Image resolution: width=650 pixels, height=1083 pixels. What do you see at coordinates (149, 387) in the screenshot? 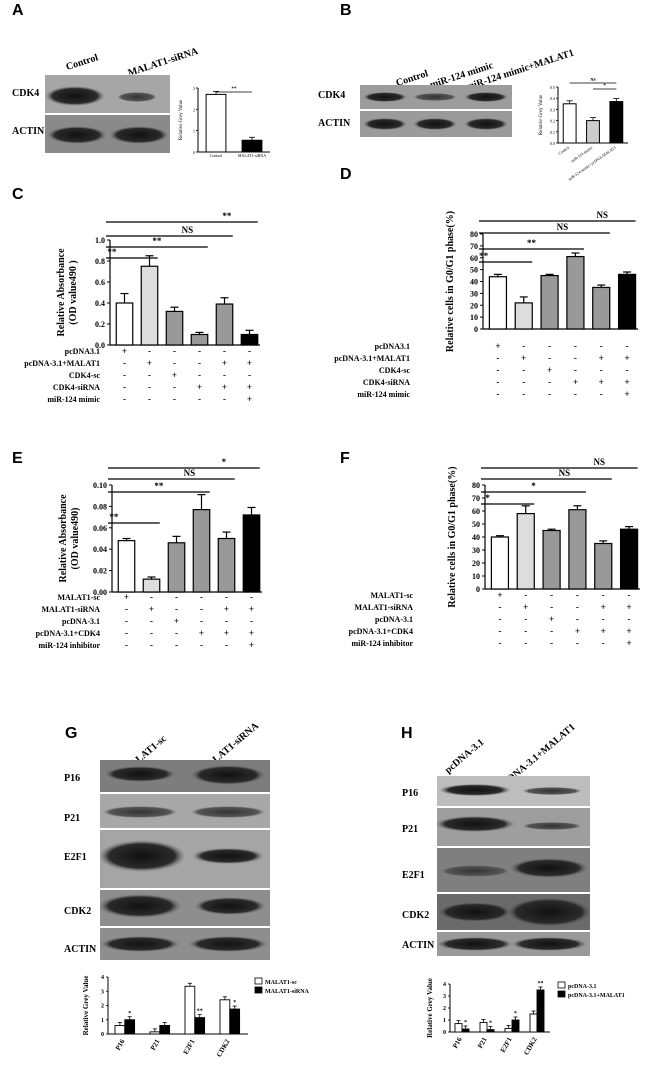
I see `chart-c-mark-4-2: -` at bounding box center [149, 387].